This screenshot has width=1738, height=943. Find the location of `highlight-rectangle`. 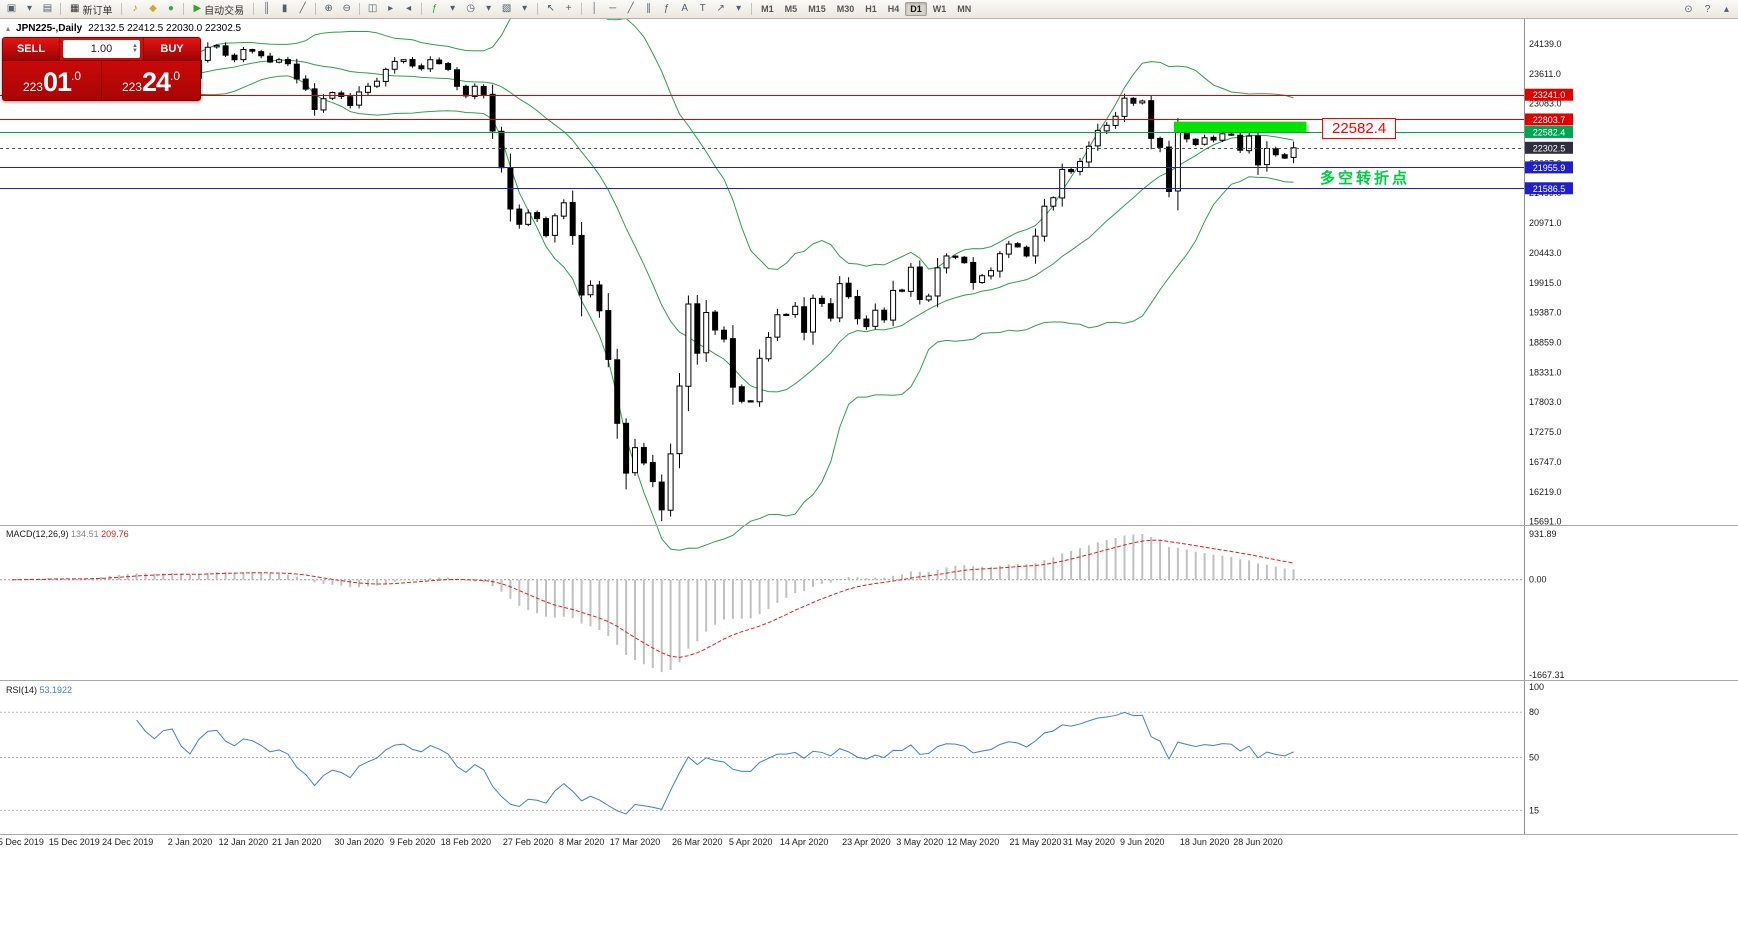

highlight-rectangle is located at coordinates (1240, 126).